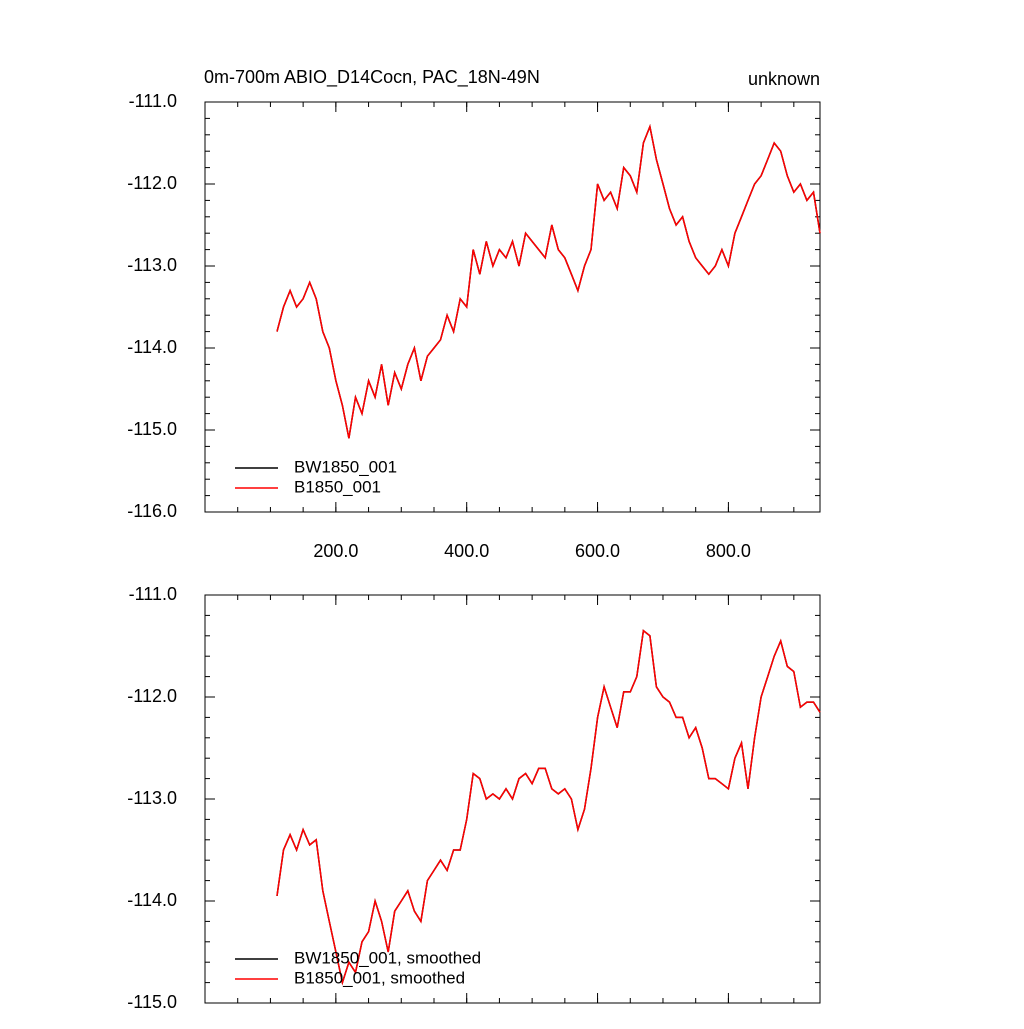 The width and height of the screenshot is (1024, 1029). What do you see at coordinates (152, 511) in the screenshot?
I see `y-tick-label: -116.0` at bounding box center [152, 511].